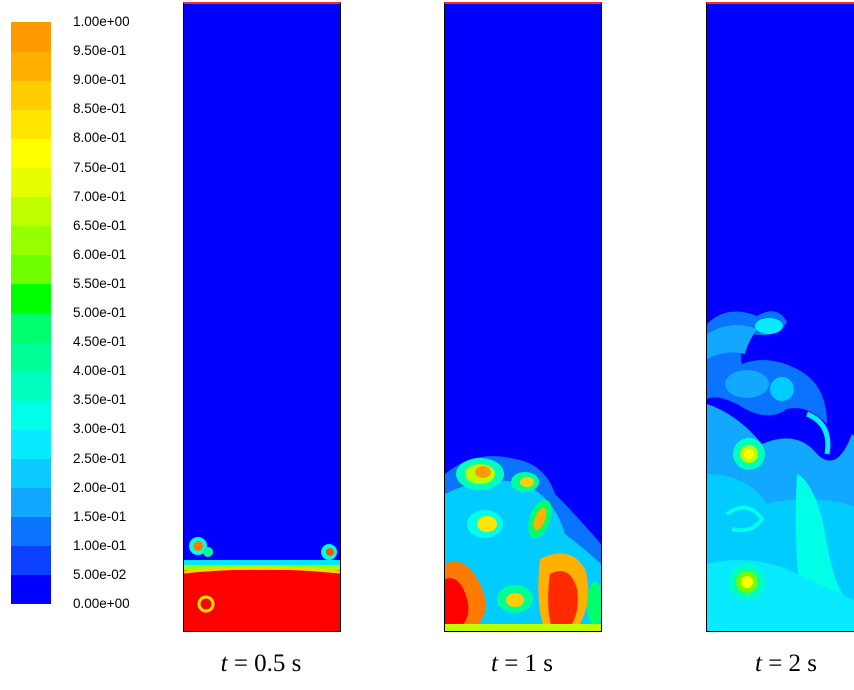 This screenshot has width=854, height=690. I want to click on caption-t05: t = 0.5 s, so click(261, 663).